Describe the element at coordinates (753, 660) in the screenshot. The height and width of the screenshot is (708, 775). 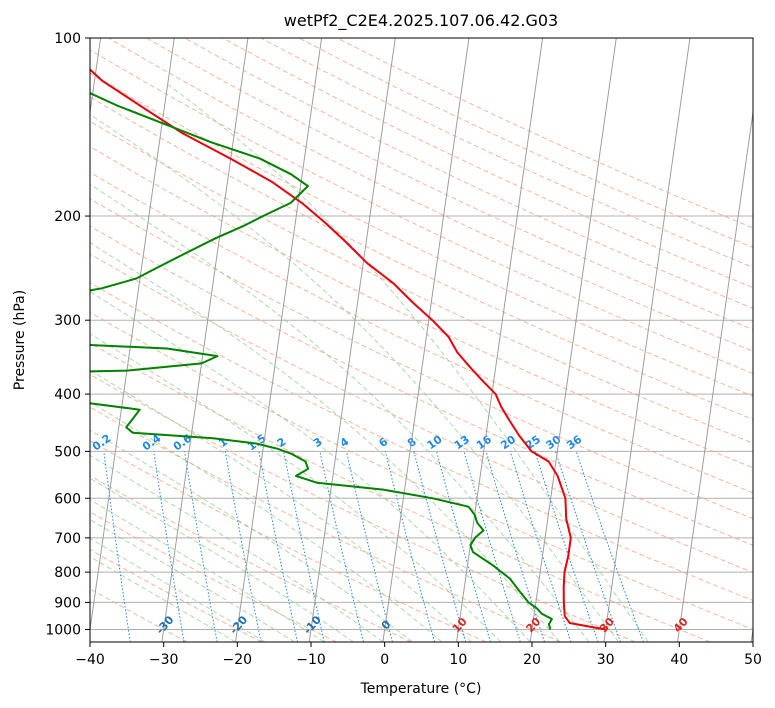
I see `x-tick-label: 50` at that location.